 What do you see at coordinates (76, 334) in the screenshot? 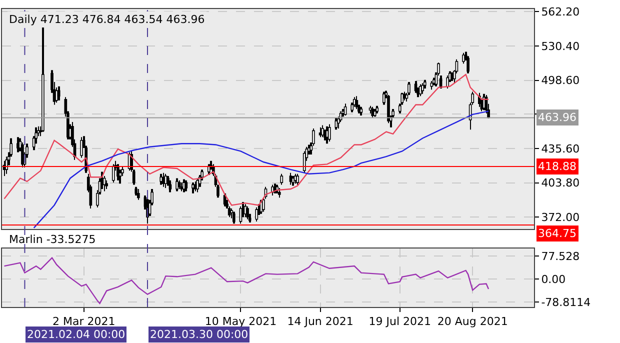
I see `ref-line-label: 2021.02.04 00:00` at bounding box center [76, 334].